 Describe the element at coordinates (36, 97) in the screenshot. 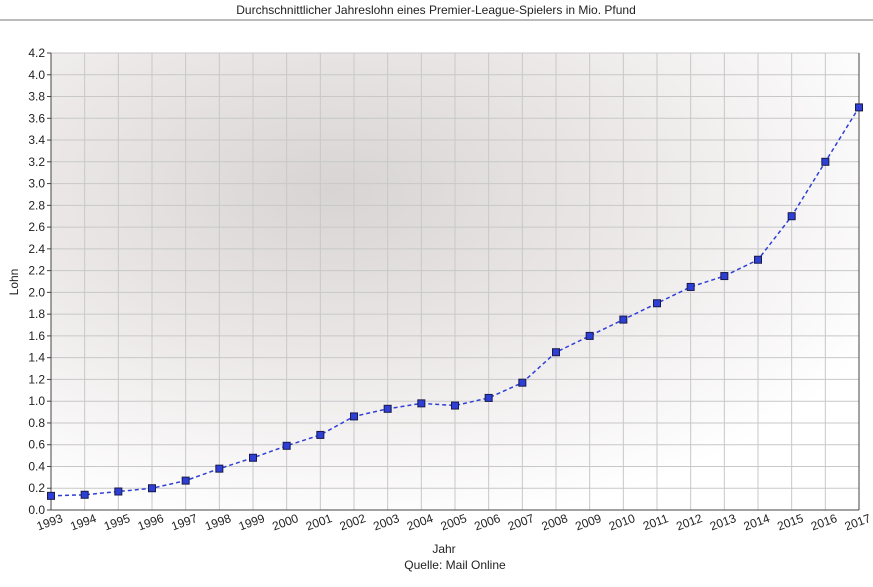

I see `y-tick-label: 3.8` at that location.